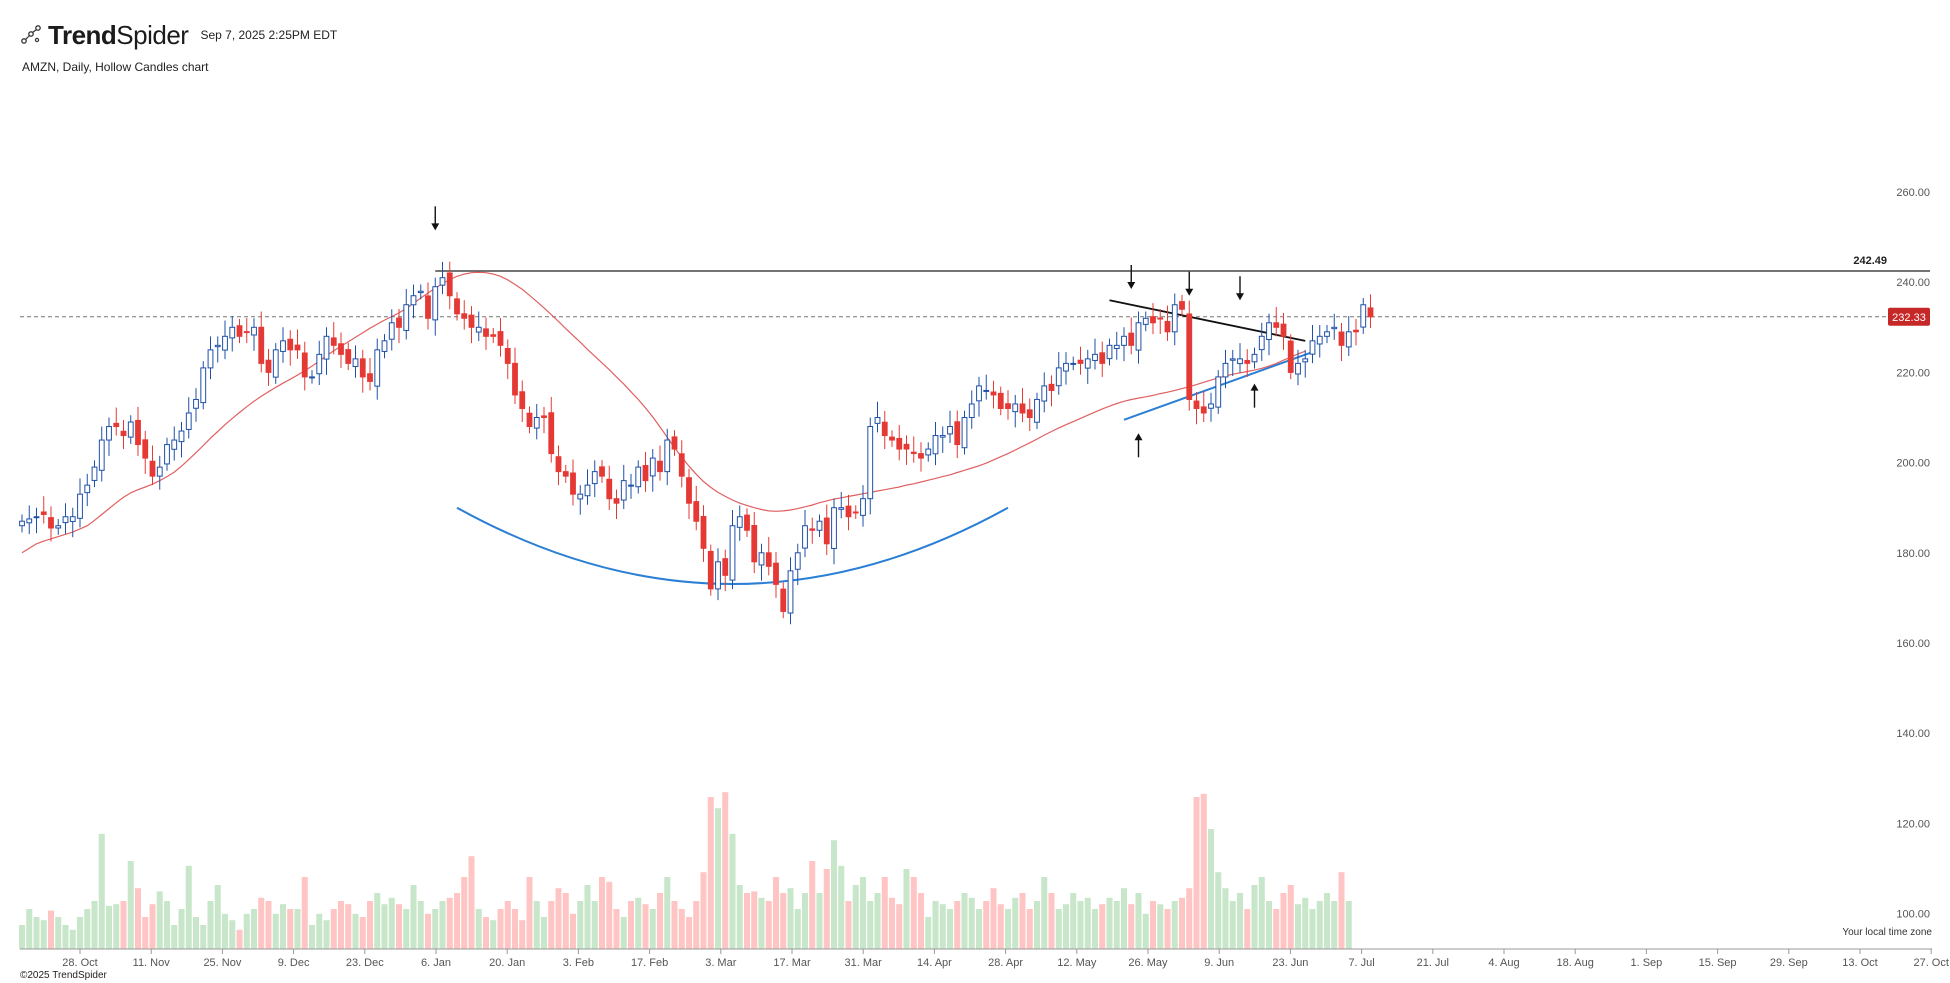 The image size is (1950, 983). I want to click on y-tick-label: 220.00, so click(1913, 373).